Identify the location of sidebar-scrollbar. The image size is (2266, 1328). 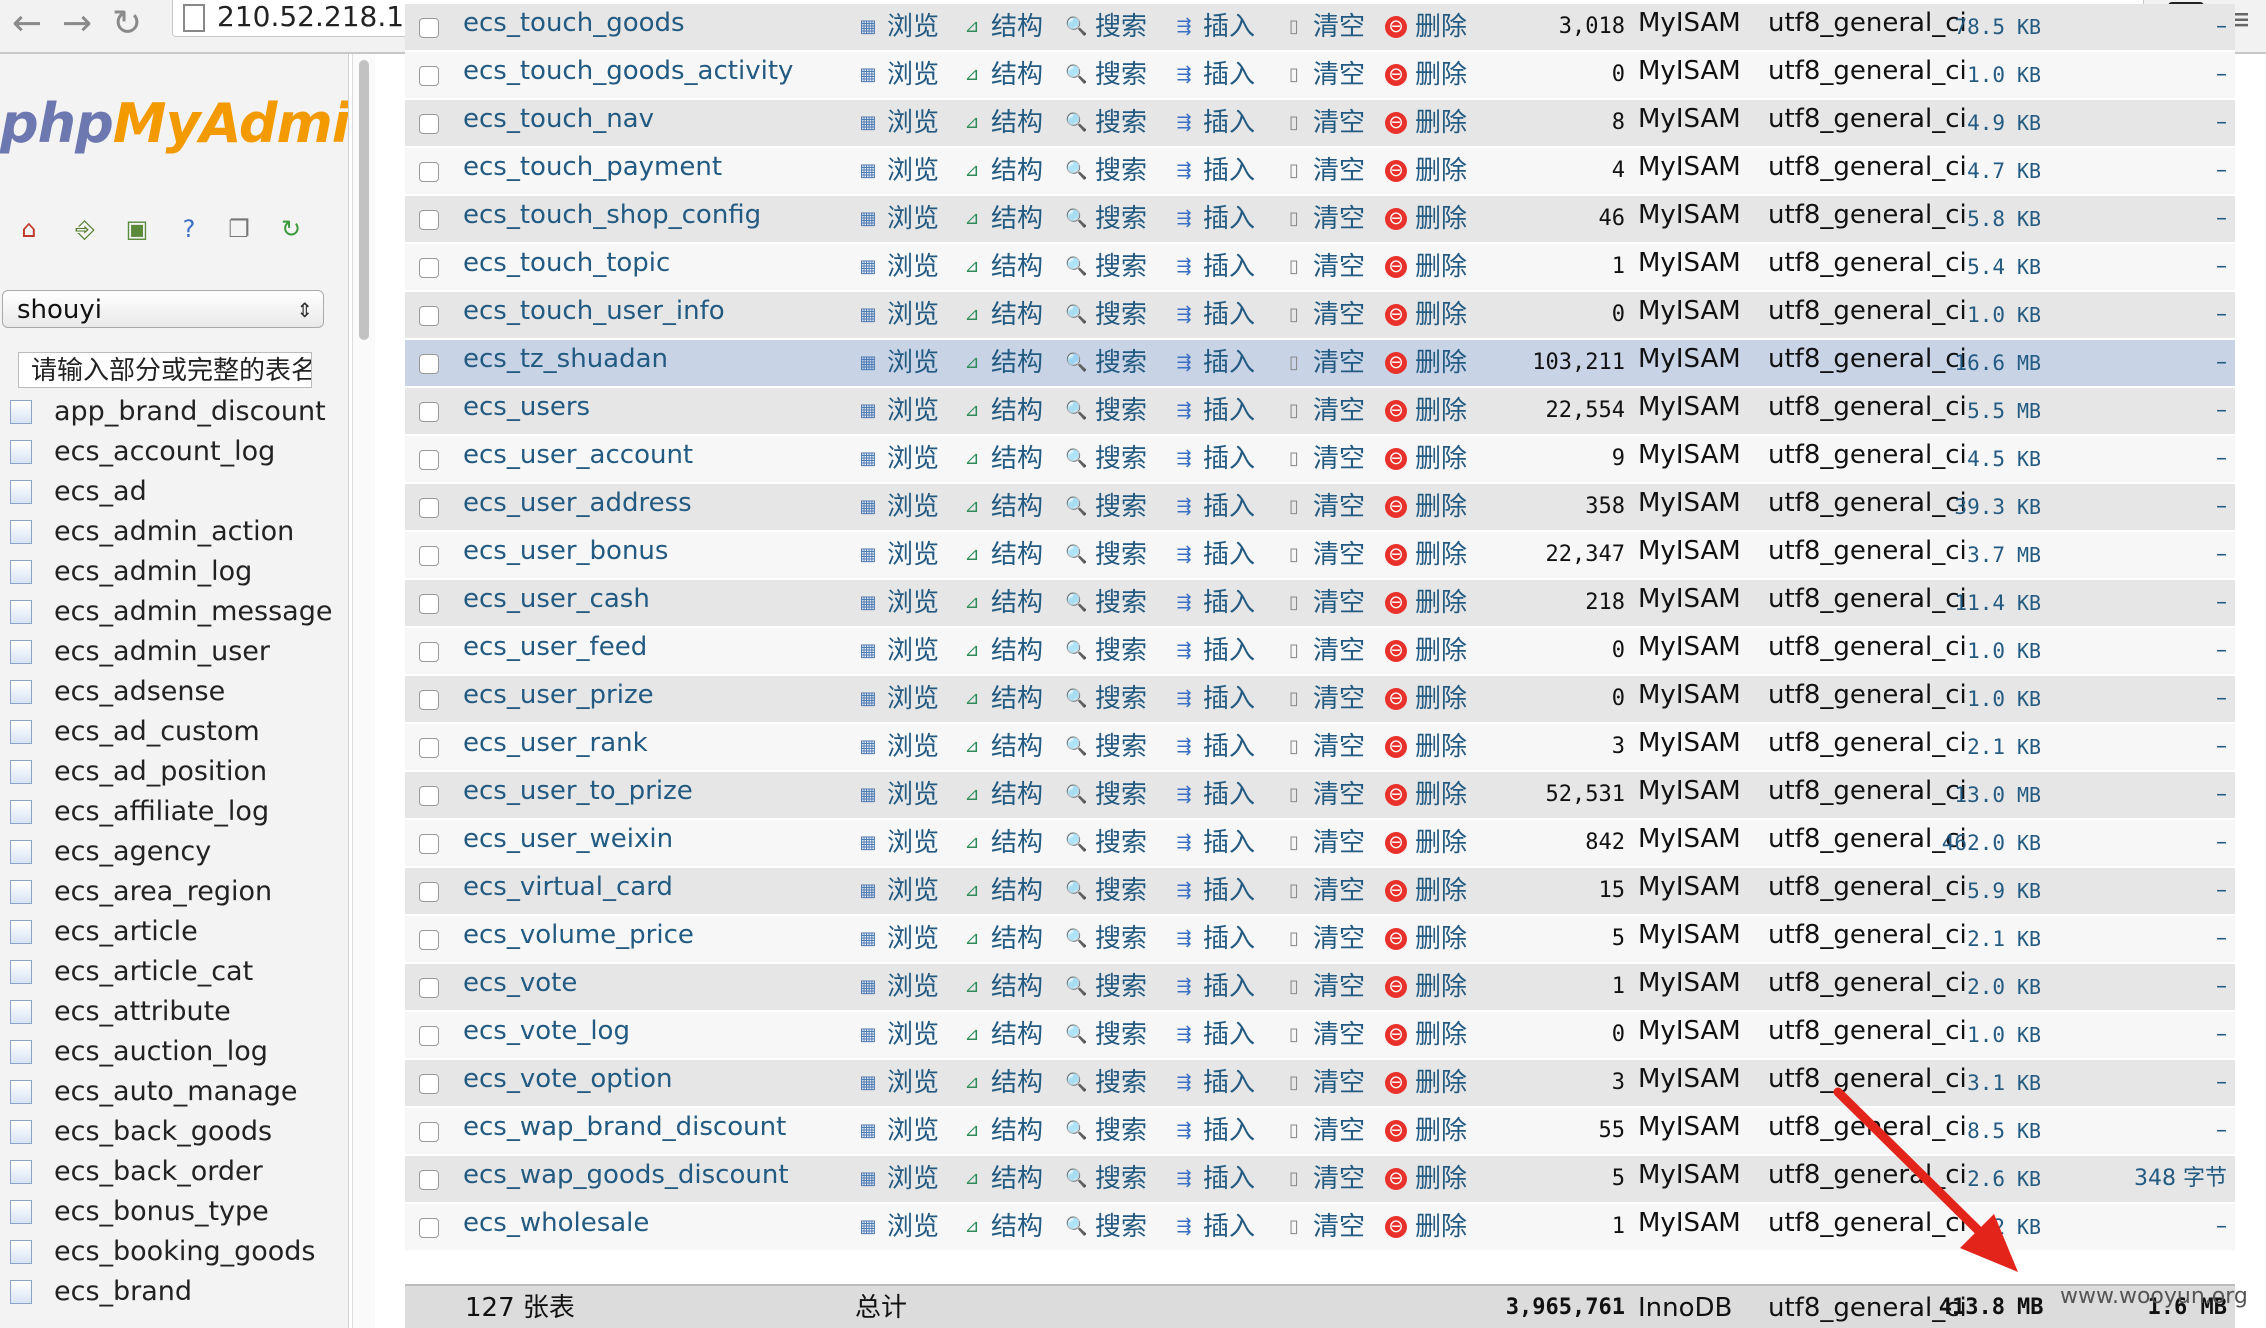
(363, 691).